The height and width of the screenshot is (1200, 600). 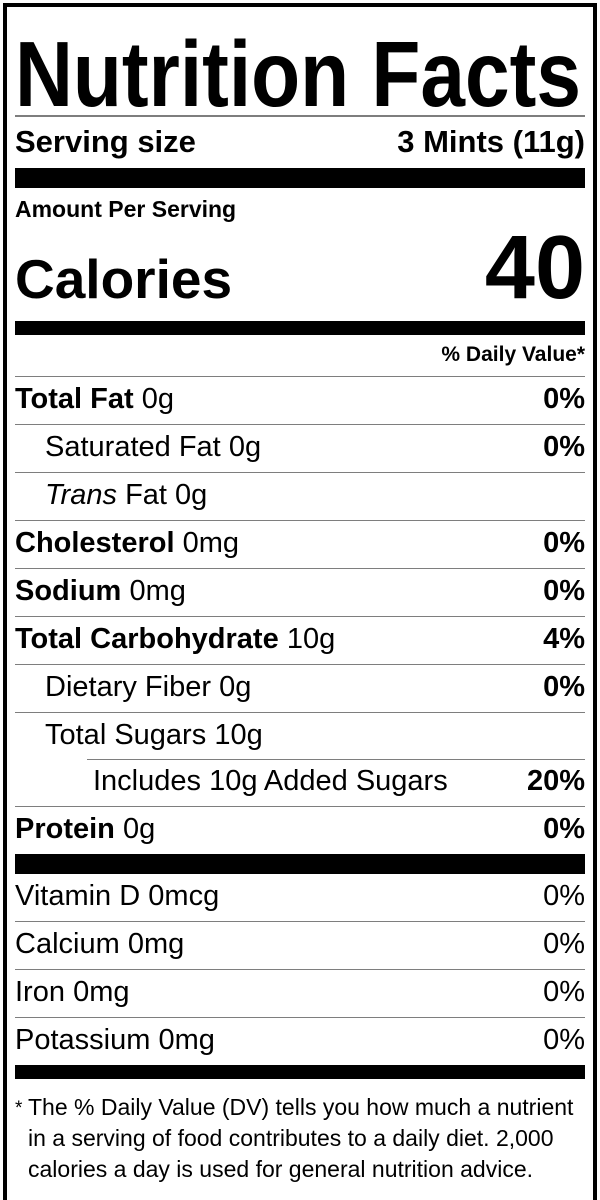 I want to click on nutrient-row-trans-fat: Trans Fat 0g, so click(x=300, y=496).